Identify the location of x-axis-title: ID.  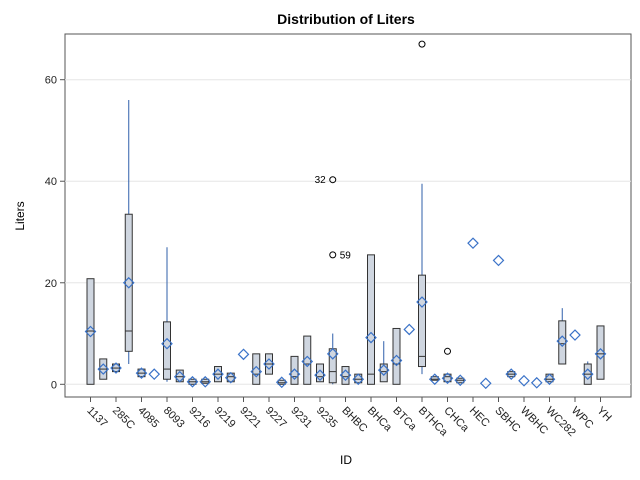
(346, 460).